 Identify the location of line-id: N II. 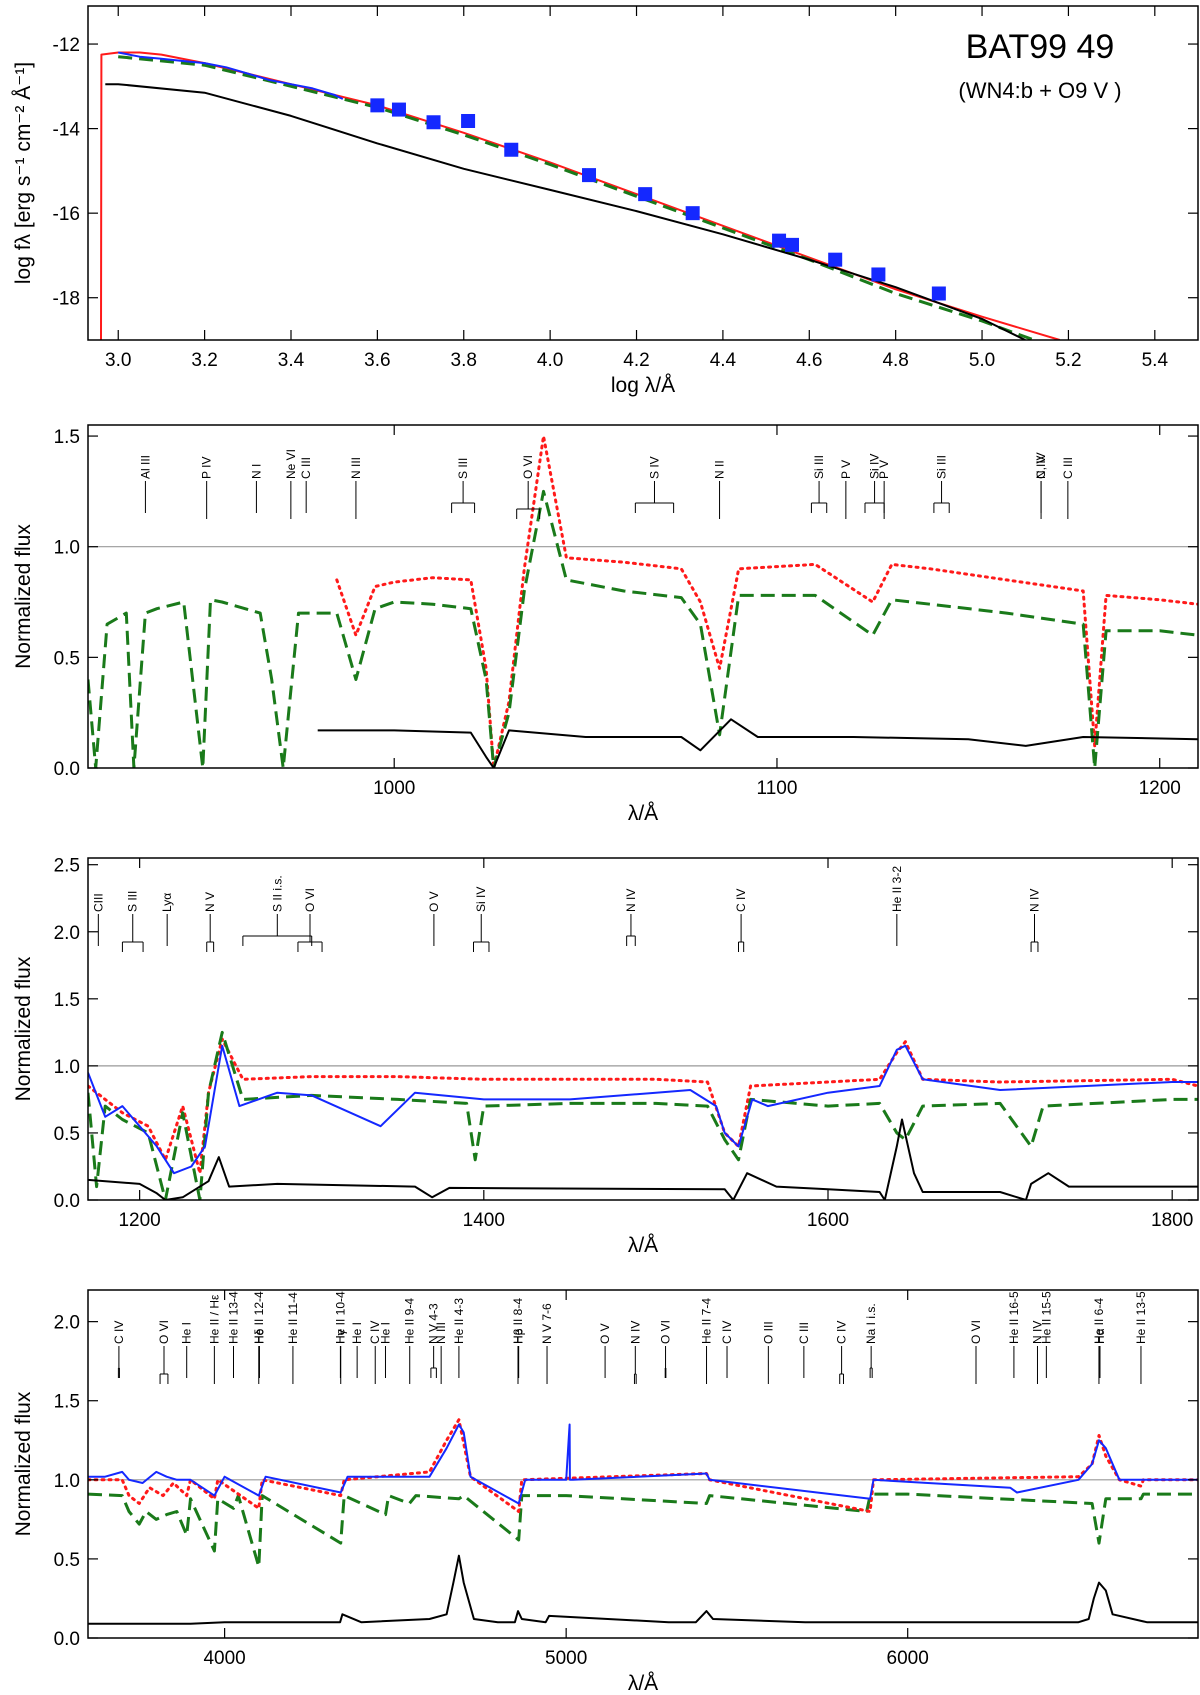
(720, 489).